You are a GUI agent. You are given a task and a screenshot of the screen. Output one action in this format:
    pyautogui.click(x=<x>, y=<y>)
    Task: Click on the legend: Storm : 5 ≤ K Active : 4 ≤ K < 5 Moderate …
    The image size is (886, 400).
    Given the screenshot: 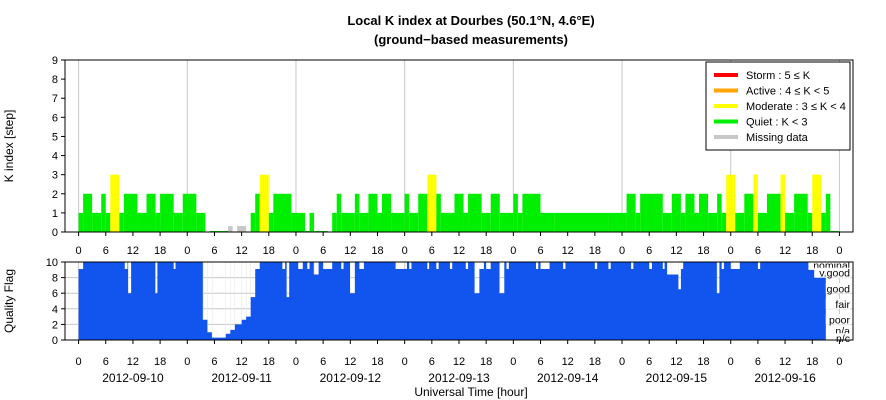 What is the action you would take?
    pyautogui.click(x=778, y=106)
    